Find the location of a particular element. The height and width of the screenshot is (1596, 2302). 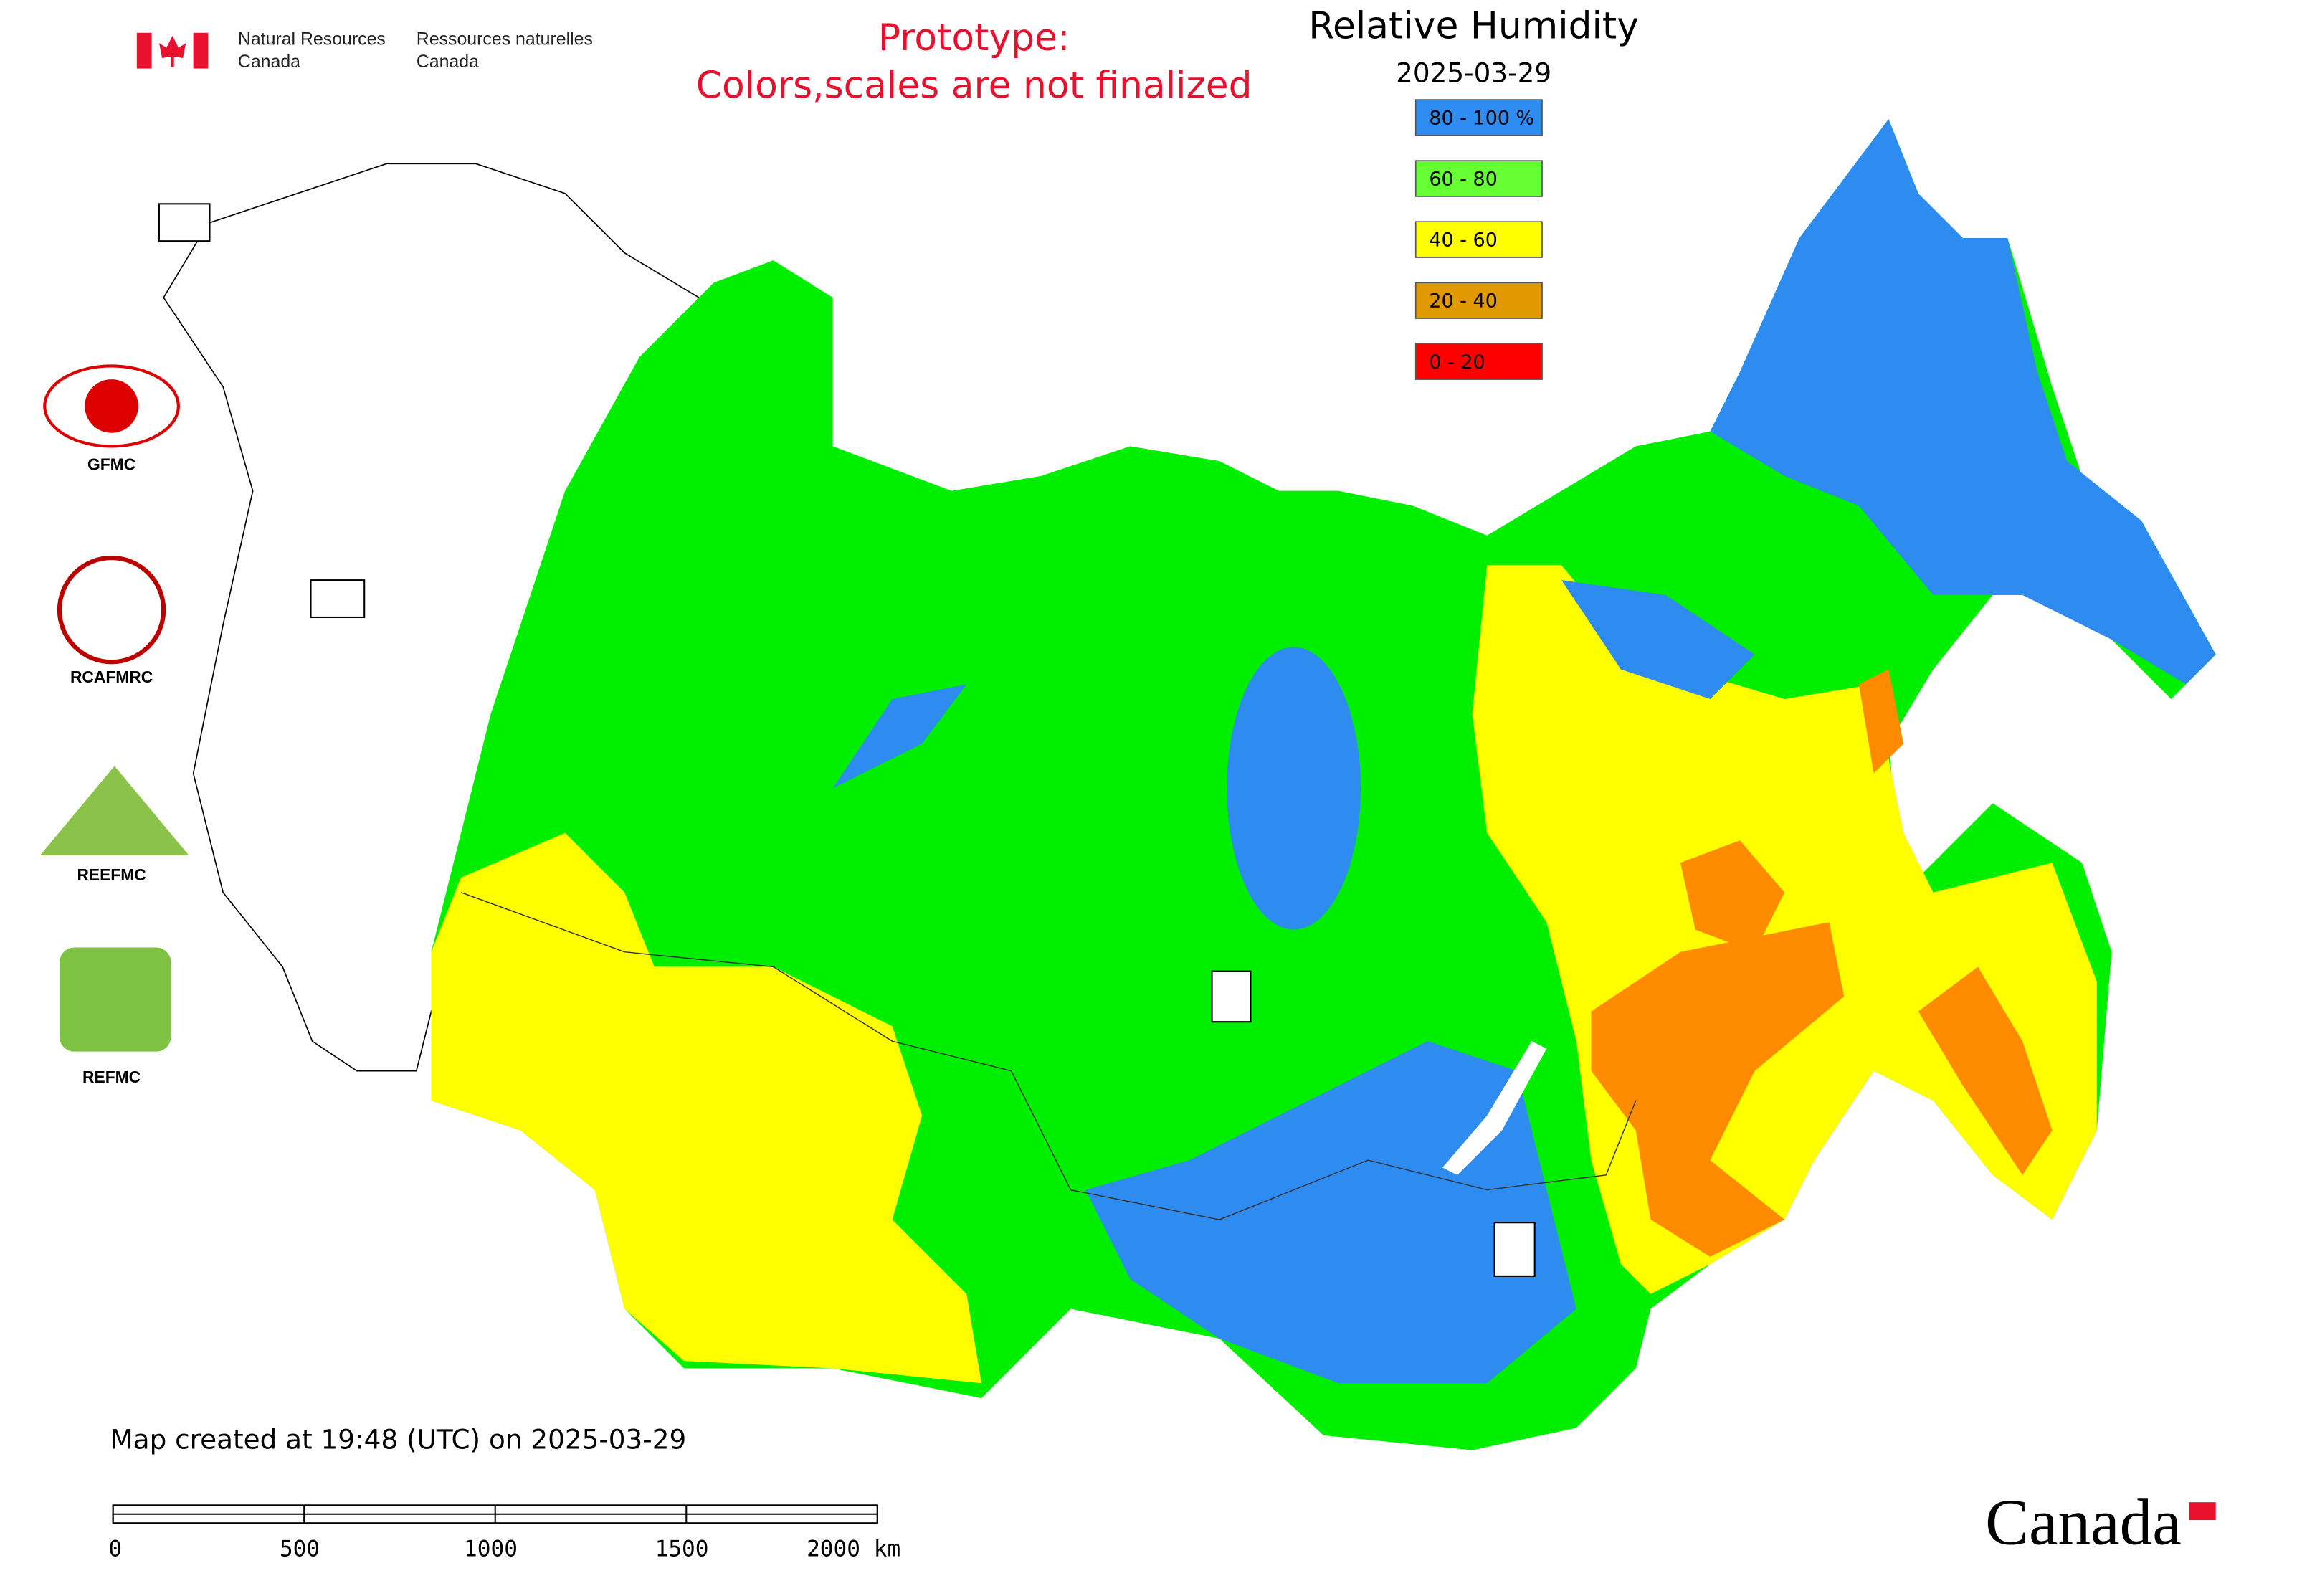

legend: 80 - 100 % 60 - 80 40 - 60 20 - 40 0 - 20 is located at coordinates (1478, 239).